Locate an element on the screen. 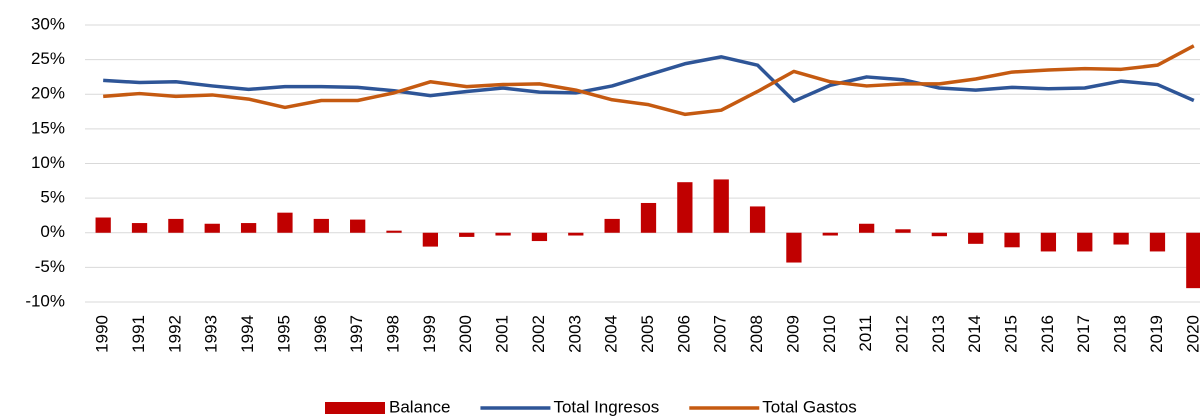  x-tick-label: 1992 is located at coordinates (174, 334).